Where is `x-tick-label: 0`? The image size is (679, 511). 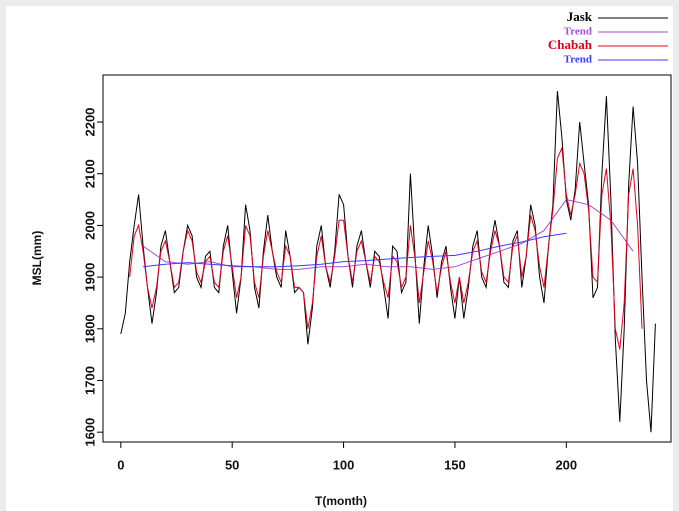 x-tick-label: 0 is located at coordinates (120, 464).